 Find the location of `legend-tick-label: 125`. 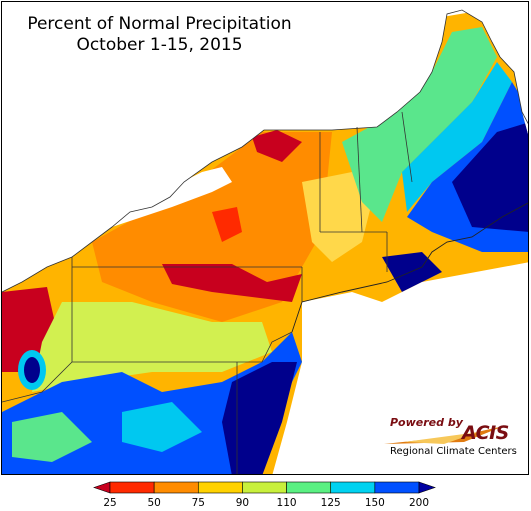

legend-tick-label: 125 is located at coordinates (330, 503).